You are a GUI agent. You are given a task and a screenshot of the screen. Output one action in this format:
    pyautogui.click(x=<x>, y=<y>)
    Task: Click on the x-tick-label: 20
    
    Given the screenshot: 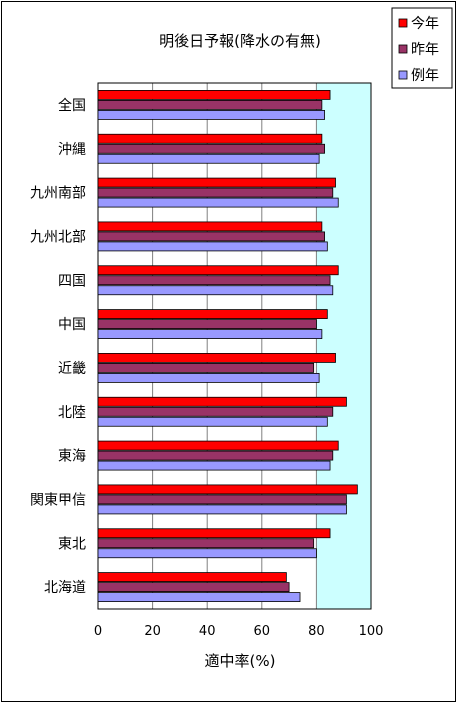 What is the action you would take?
    pyautogui.click(x=152, y=631)
    